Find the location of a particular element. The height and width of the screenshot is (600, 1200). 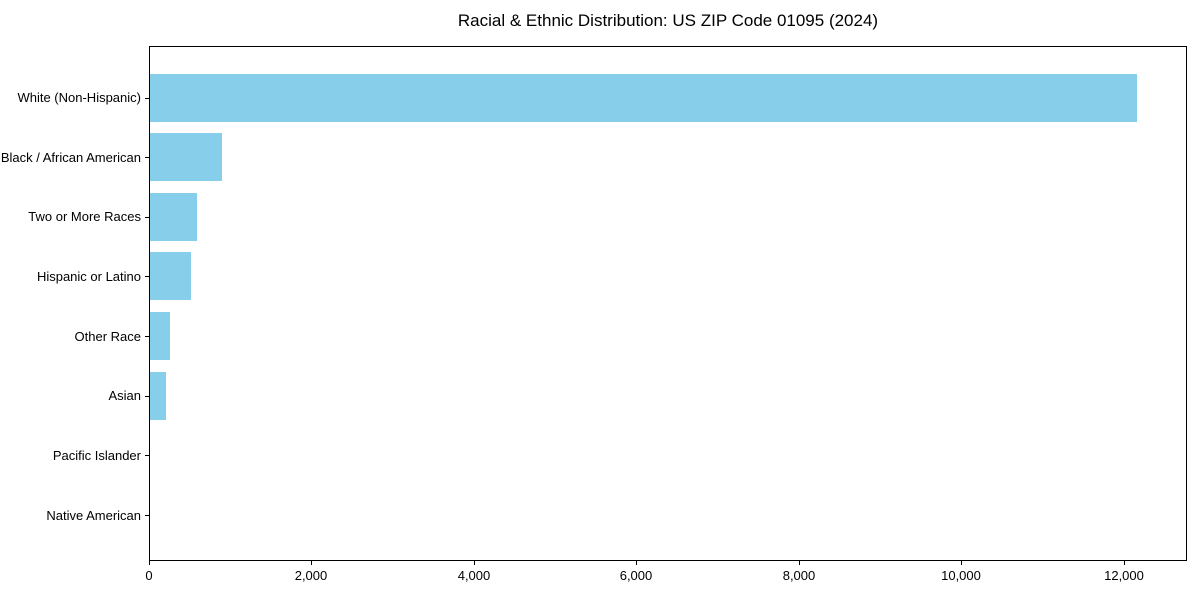

x-axis-tick-label: 10,000 is located at coordinates (961, 575).